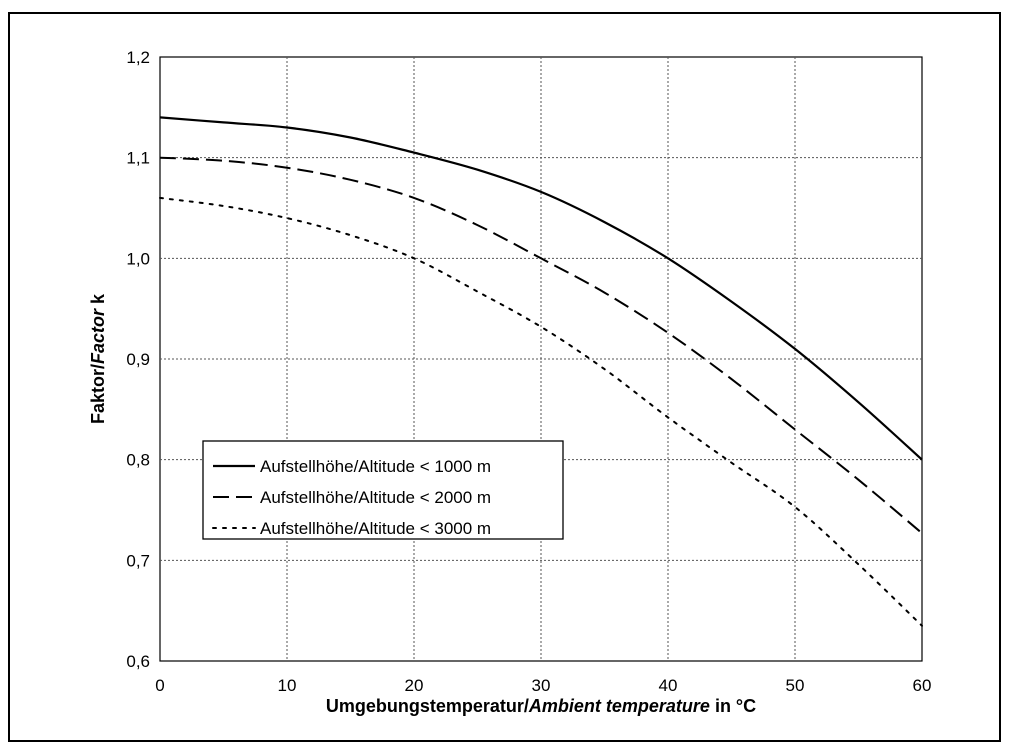 The width and height of the screenshot is (1009, 747). I want to click on x-tick-label: 60, so click(922, 685).